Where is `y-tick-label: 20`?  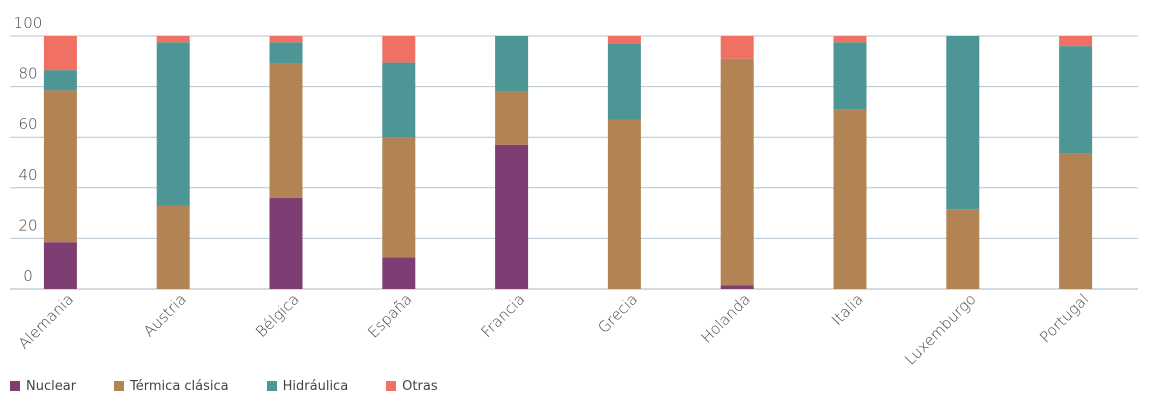 y-tick-label: 20 is located at coordinates (27, 225).